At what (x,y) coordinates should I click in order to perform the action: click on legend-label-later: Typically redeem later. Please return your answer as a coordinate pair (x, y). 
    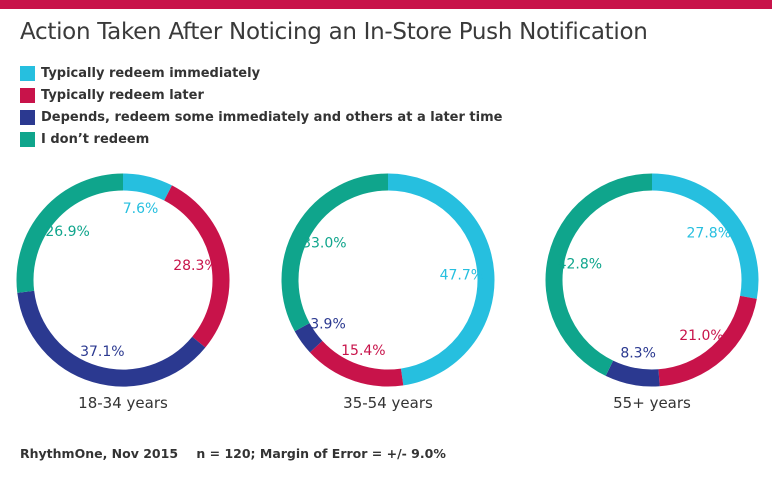
    Looking at the image, I should click on (122, 95).